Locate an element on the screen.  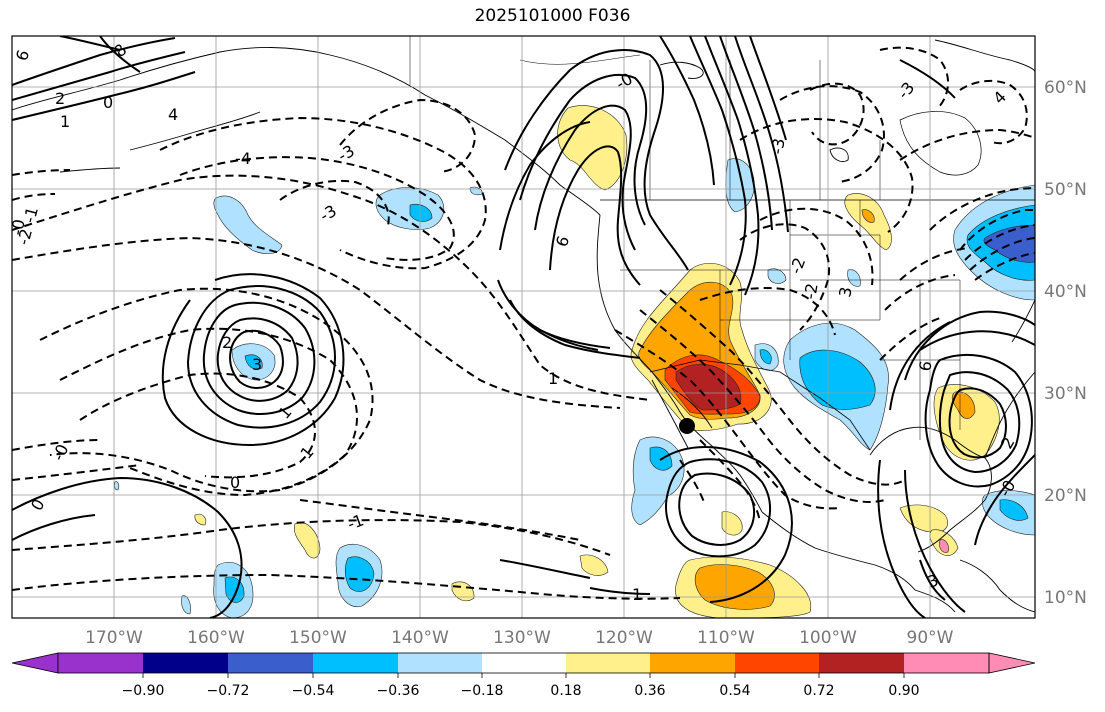
lon-label: 120°W is located at coordinates (624, 638).